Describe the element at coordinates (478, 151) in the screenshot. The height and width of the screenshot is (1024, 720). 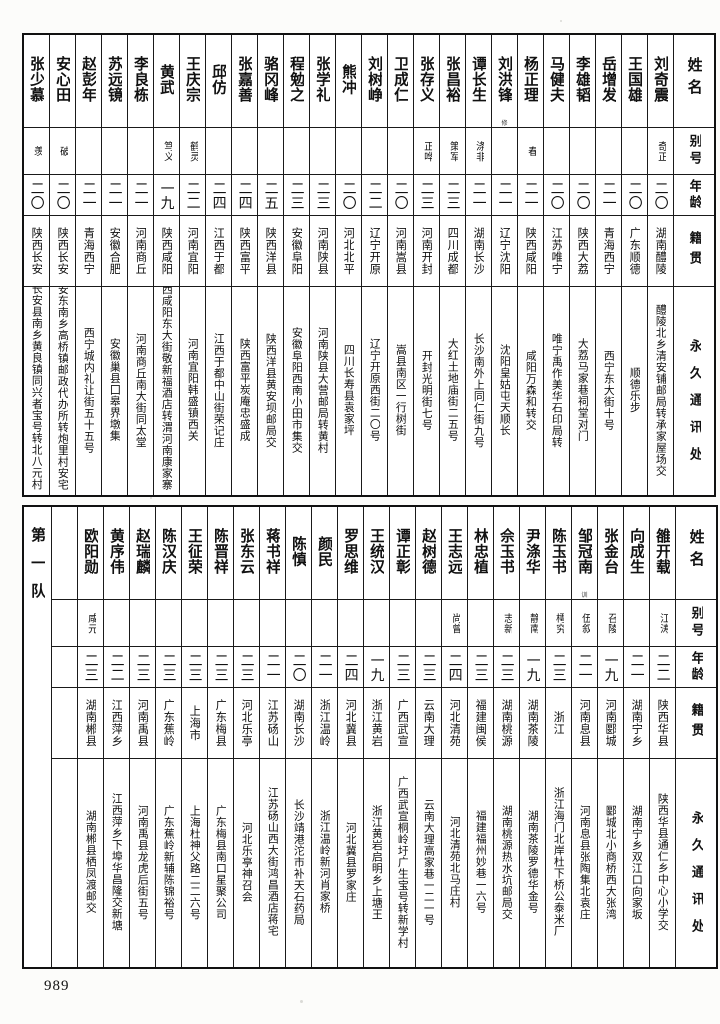
I see `cell-alias: 涤非` at that location.